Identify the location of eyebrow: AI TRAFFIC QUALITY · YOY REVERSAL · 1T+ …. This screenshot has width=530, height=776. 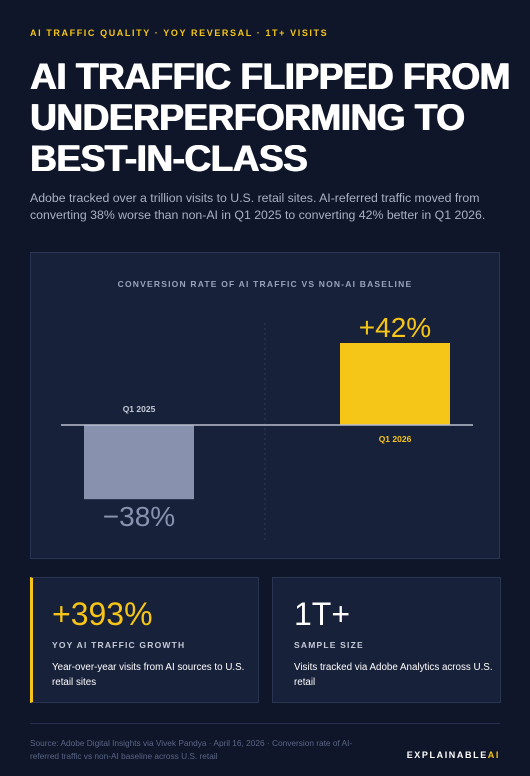
(179, 33).